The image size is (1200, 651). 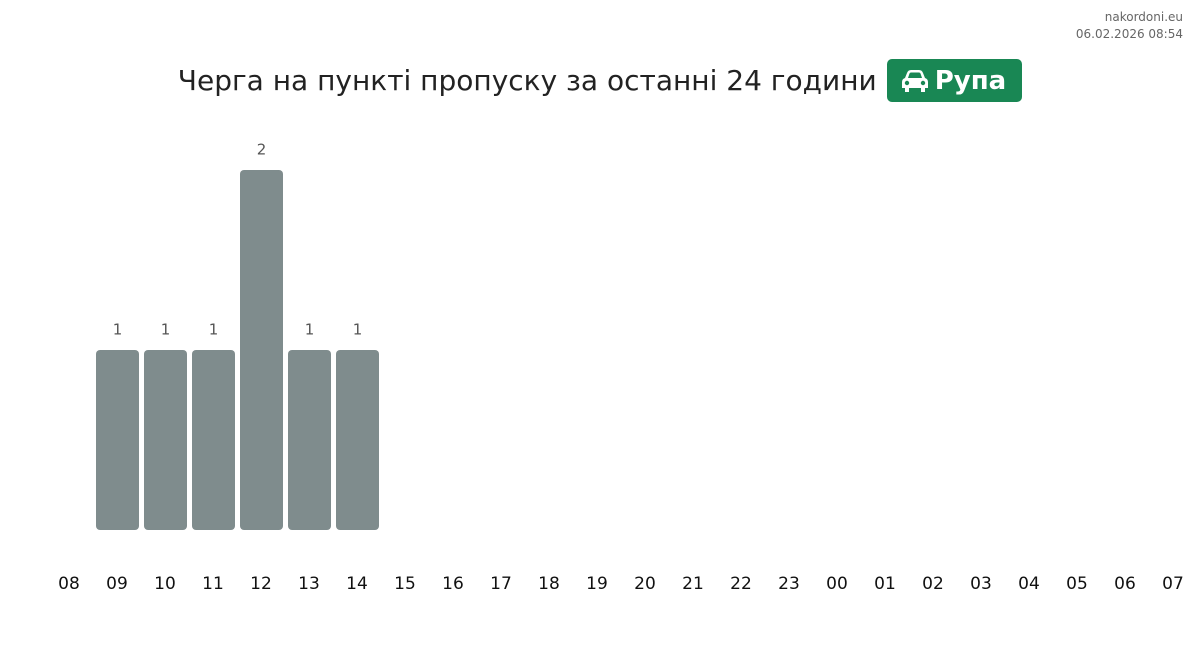 What do you see at coordinates (885, 584) in the screenshot?
I see `x-tick-label: 01` at bounding box center [885, 584].